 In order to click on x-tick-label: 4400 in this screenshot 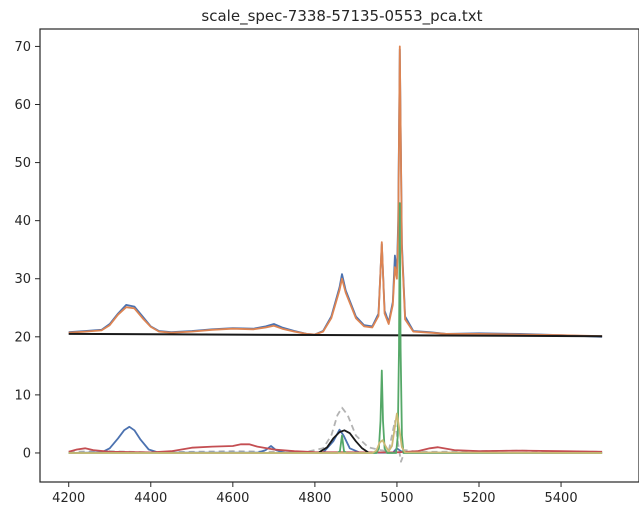, I will do `click(150, 498)`.